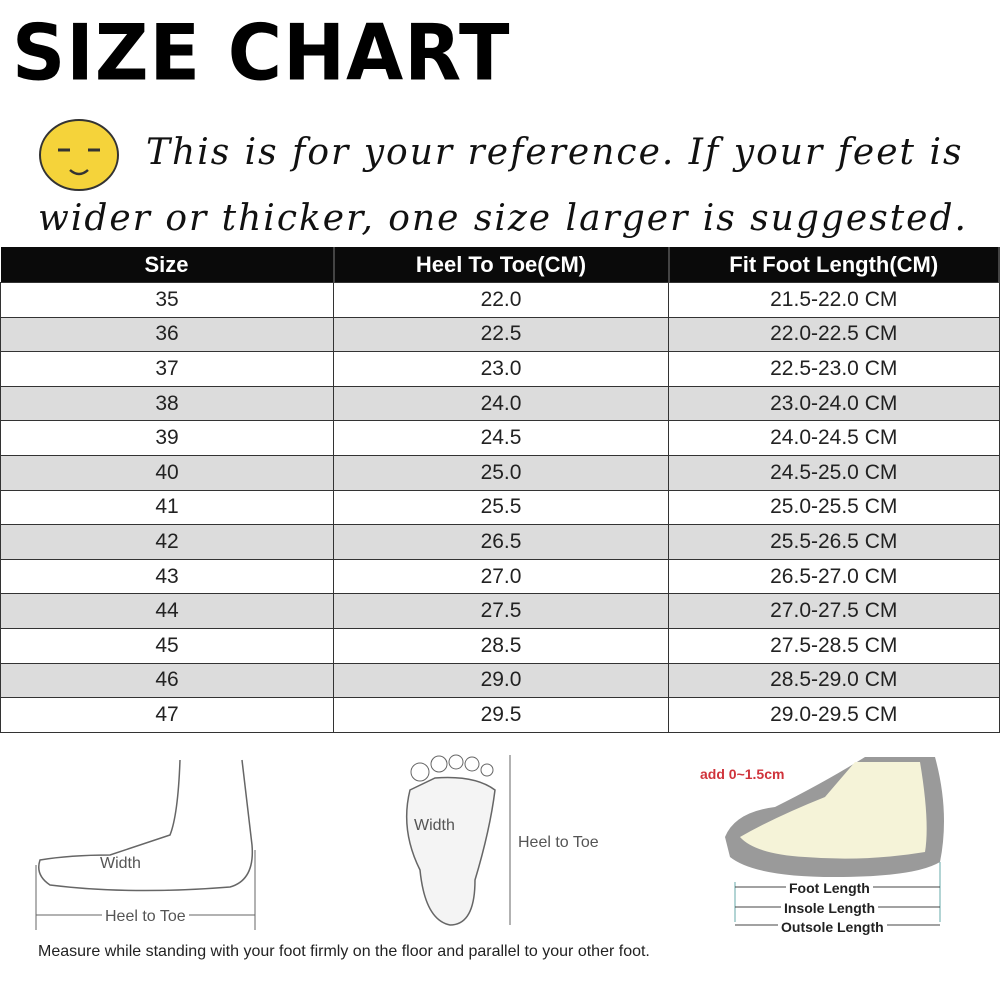  I want to click on fit-foot-length-cell: 24.5-25.0 CM, so click(834, 472).